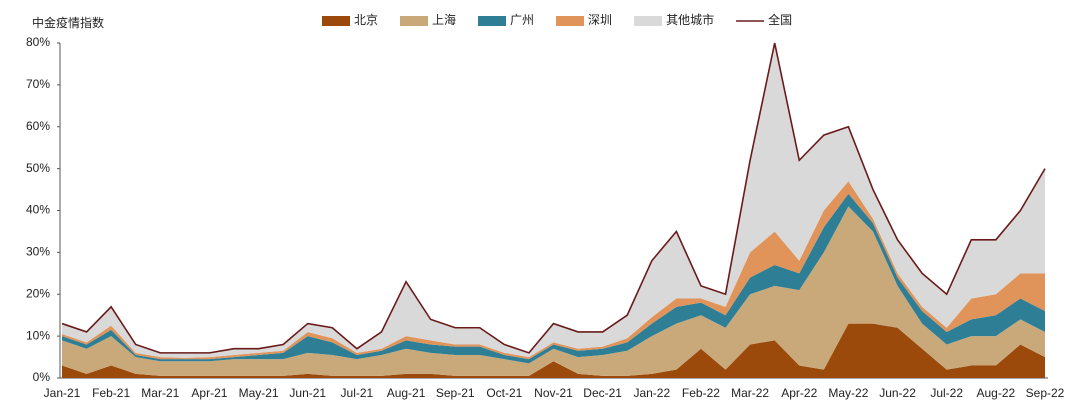 Image resolution: width=1080 pixels, height=412 pixels. Describe the element at coordinates (897, 393) in the screenshot. I see `x-tick-label: Jun-22` at that location.